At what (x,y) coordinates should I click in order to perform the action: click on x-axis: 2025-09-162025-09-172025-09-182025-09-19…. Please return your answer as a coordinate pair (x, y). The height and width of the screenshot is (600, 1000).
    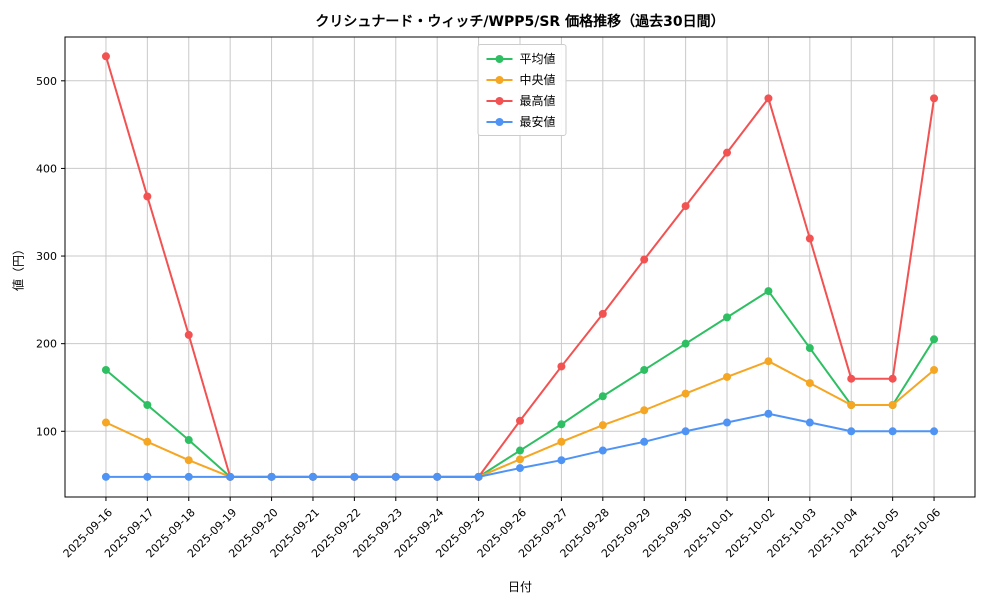
    Looking at the image, I should click on (502, 528).